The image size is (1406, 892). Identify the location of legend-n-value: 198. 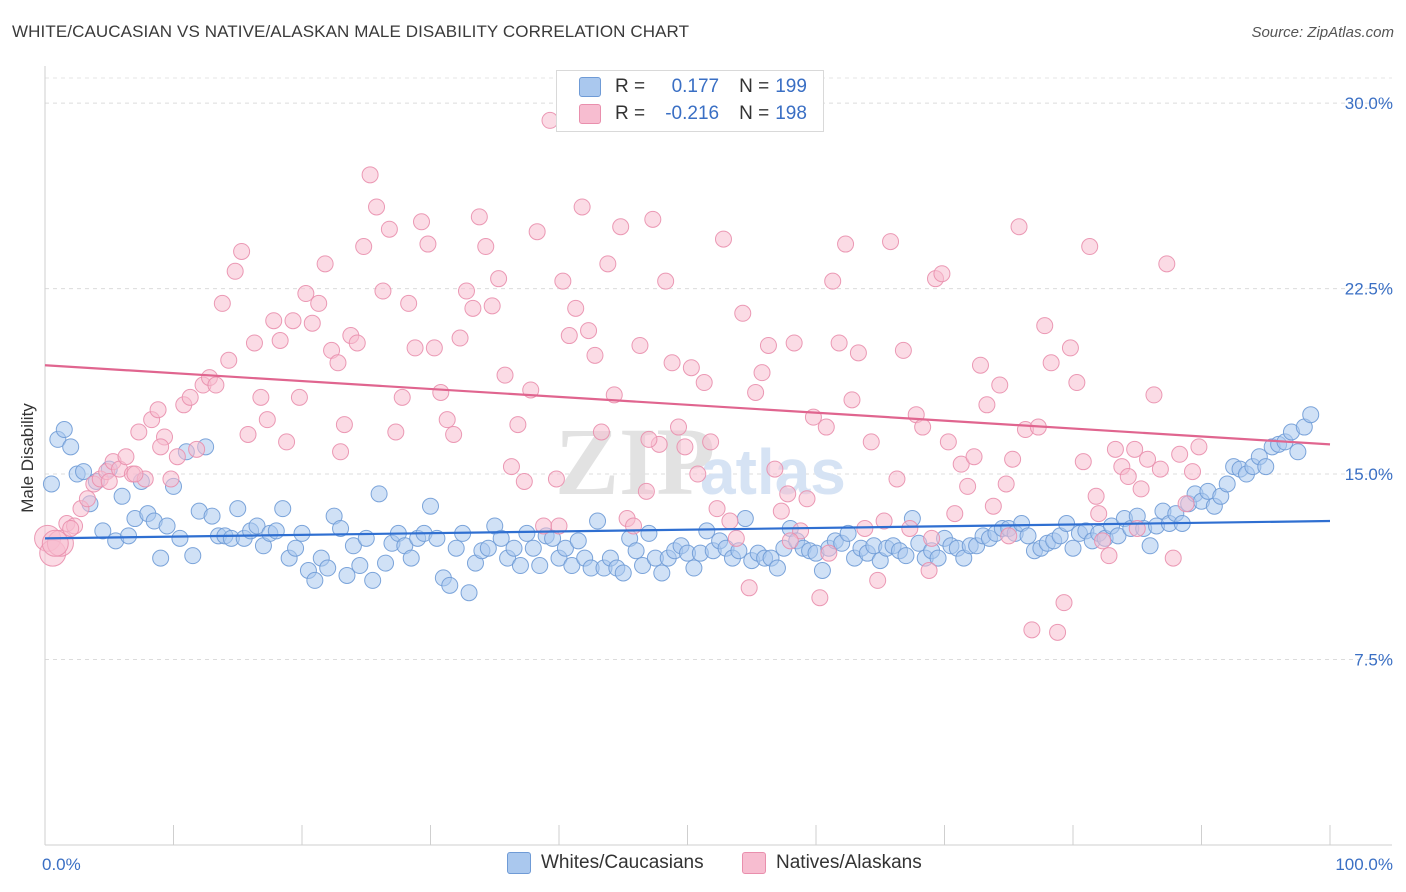
(791, 113).